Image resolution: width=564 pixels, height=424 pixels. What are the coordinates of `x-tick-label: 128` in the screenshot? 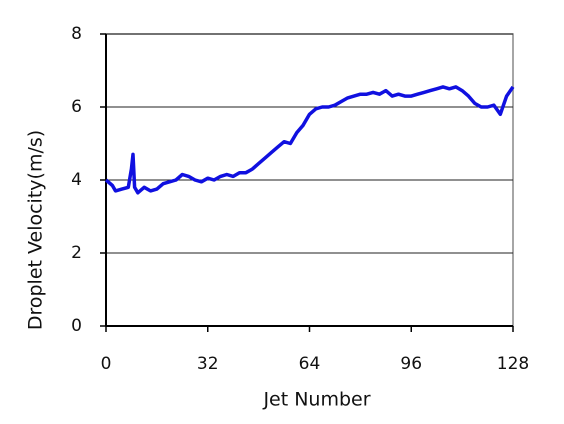 It's located at (513, 364).